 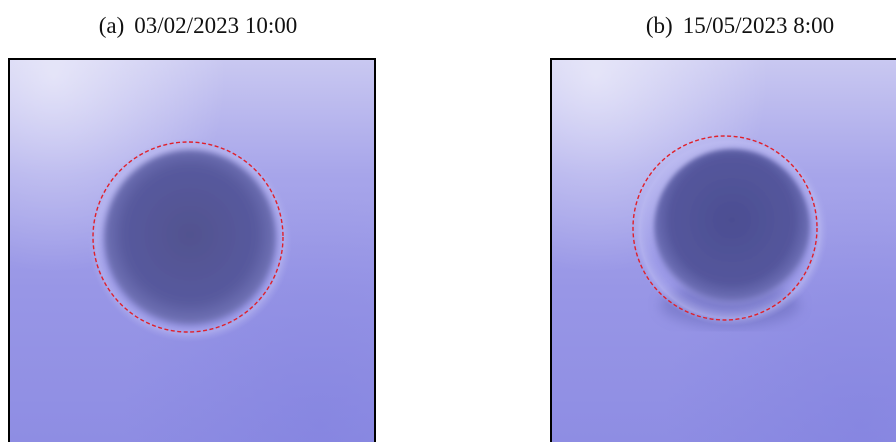 What do you see at coordinates (659, 25) in the screenshot?
I see `panel-b-letter: (b)` at bounding box center [659, 25].